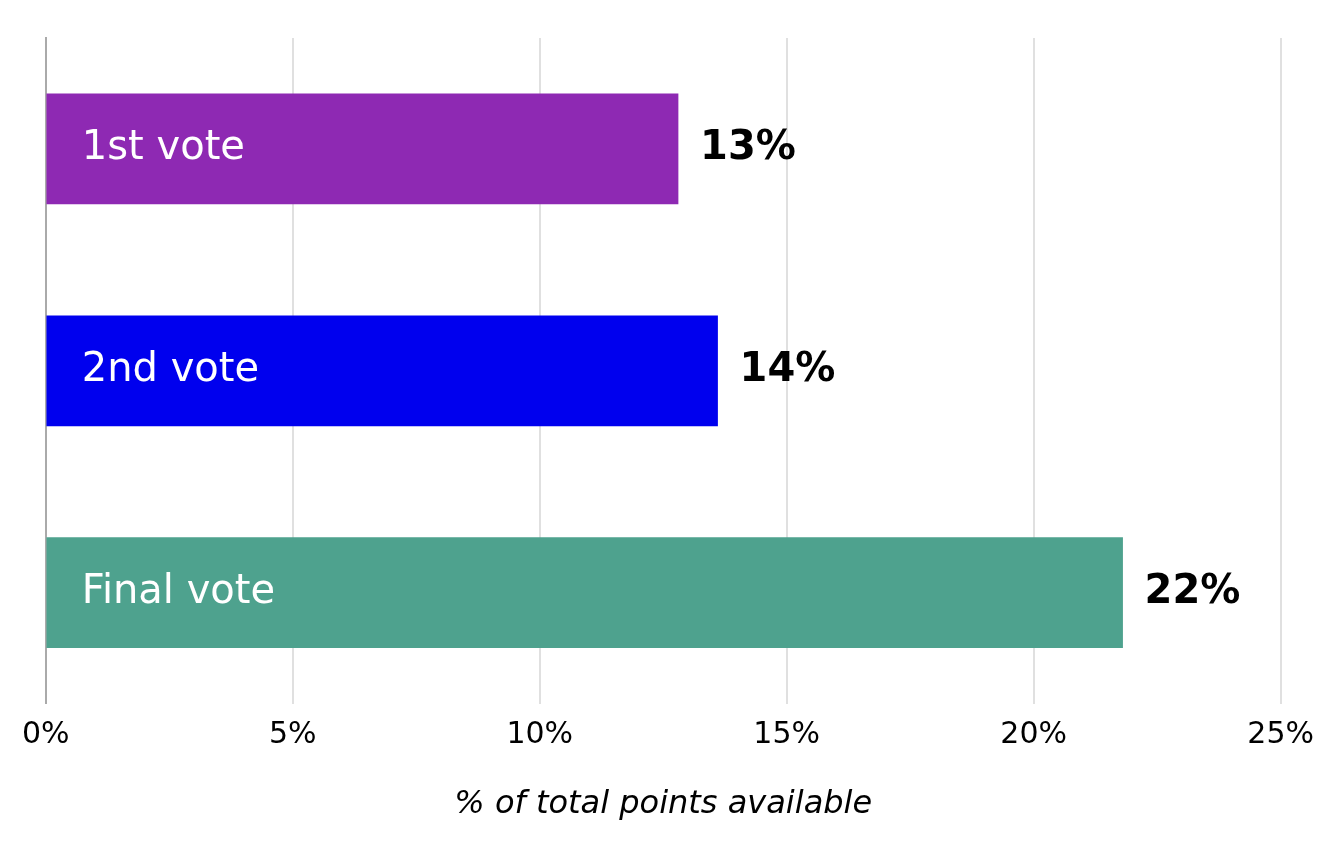 This screenshot has width=1340, height=850. What do you see at coordinates (170, 367) in the screenshot?
I see `y-tick-label: 2nd vote` at bounding box center [170, 367].